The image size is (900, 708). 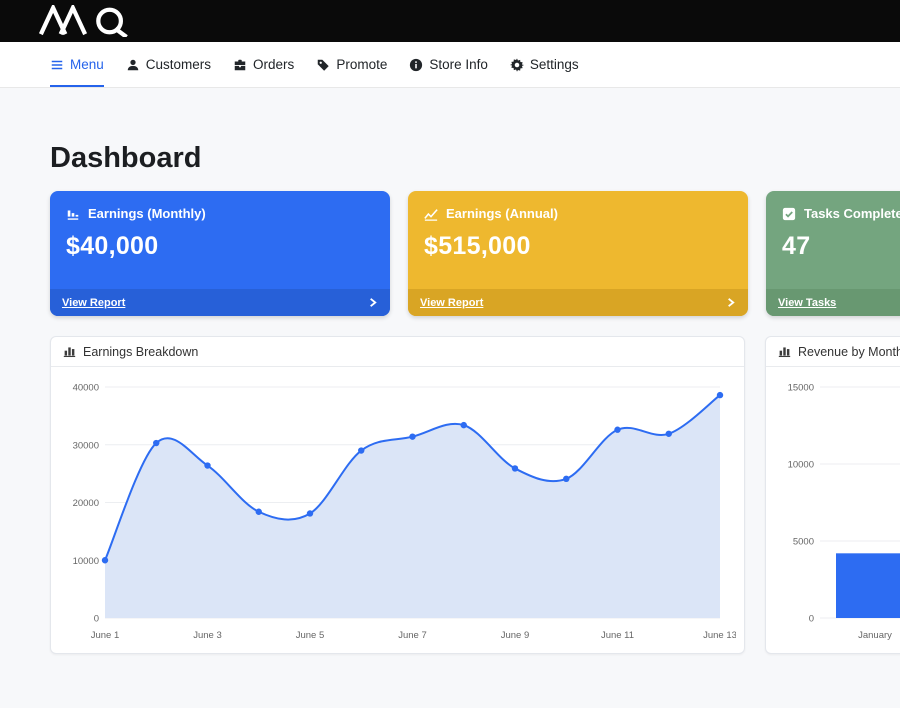 I want to click on nav-item-label: Settings, so click(x=554, y=64).